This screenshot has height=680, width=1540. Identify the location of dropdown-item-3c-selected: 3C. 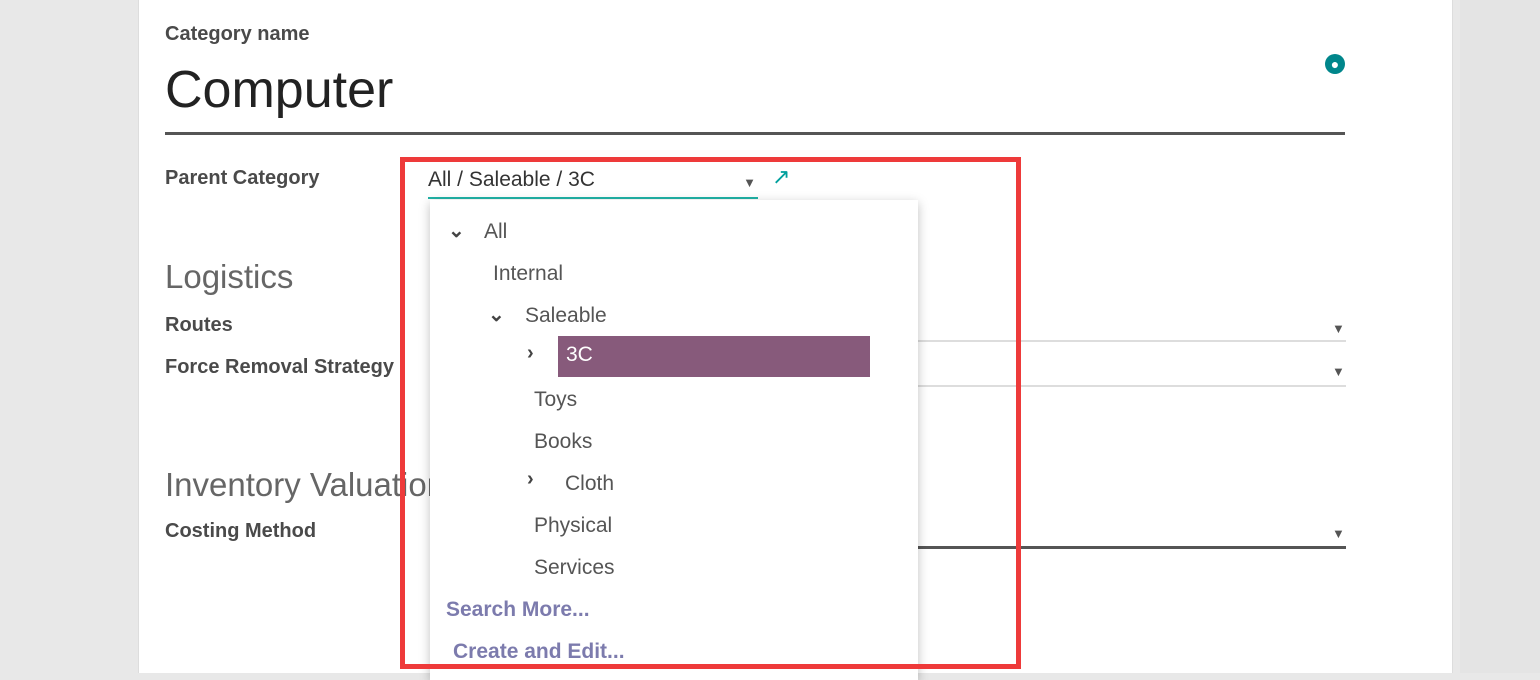
(714, 356).